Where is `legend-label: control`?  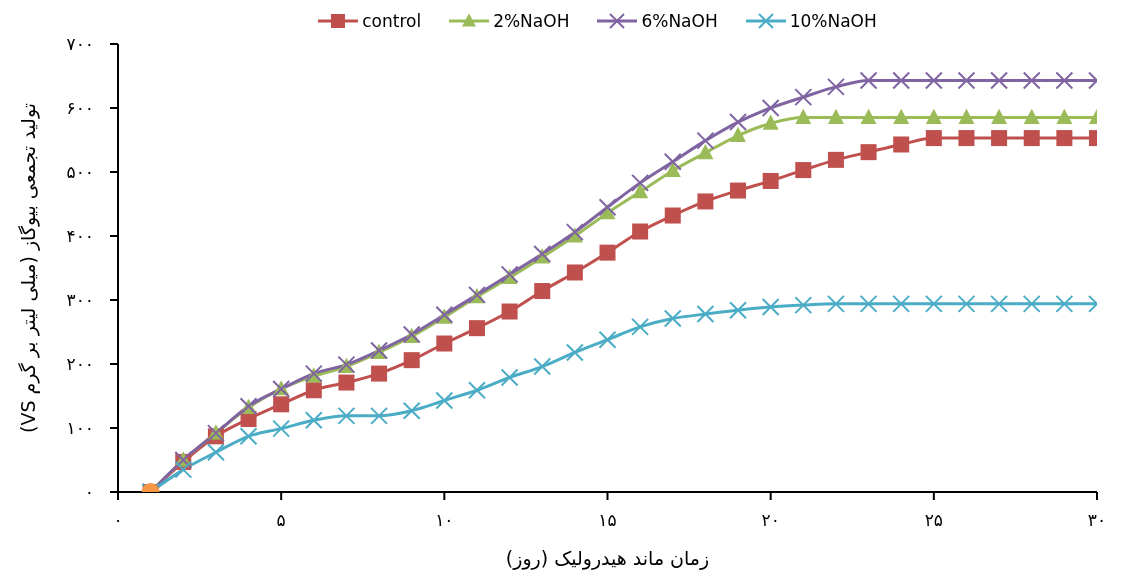 legend-label: control is located at coordinates (392, 21).